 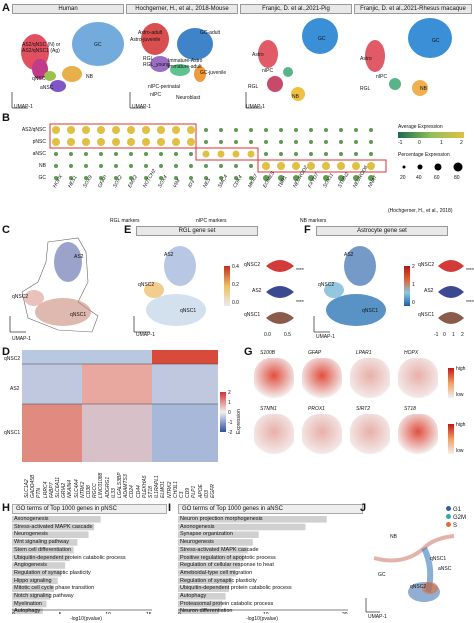 I want to click on legend-item: G1, so click(x=456, y=510).